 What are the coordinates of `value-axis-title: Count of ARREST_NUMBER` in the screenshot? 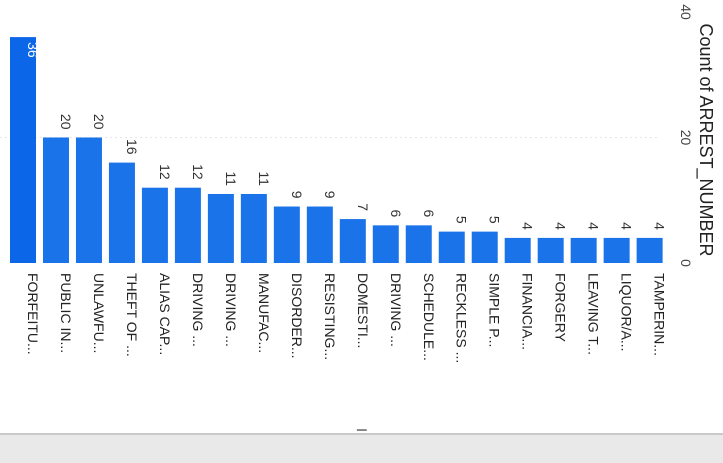 It's located at (705, 139).